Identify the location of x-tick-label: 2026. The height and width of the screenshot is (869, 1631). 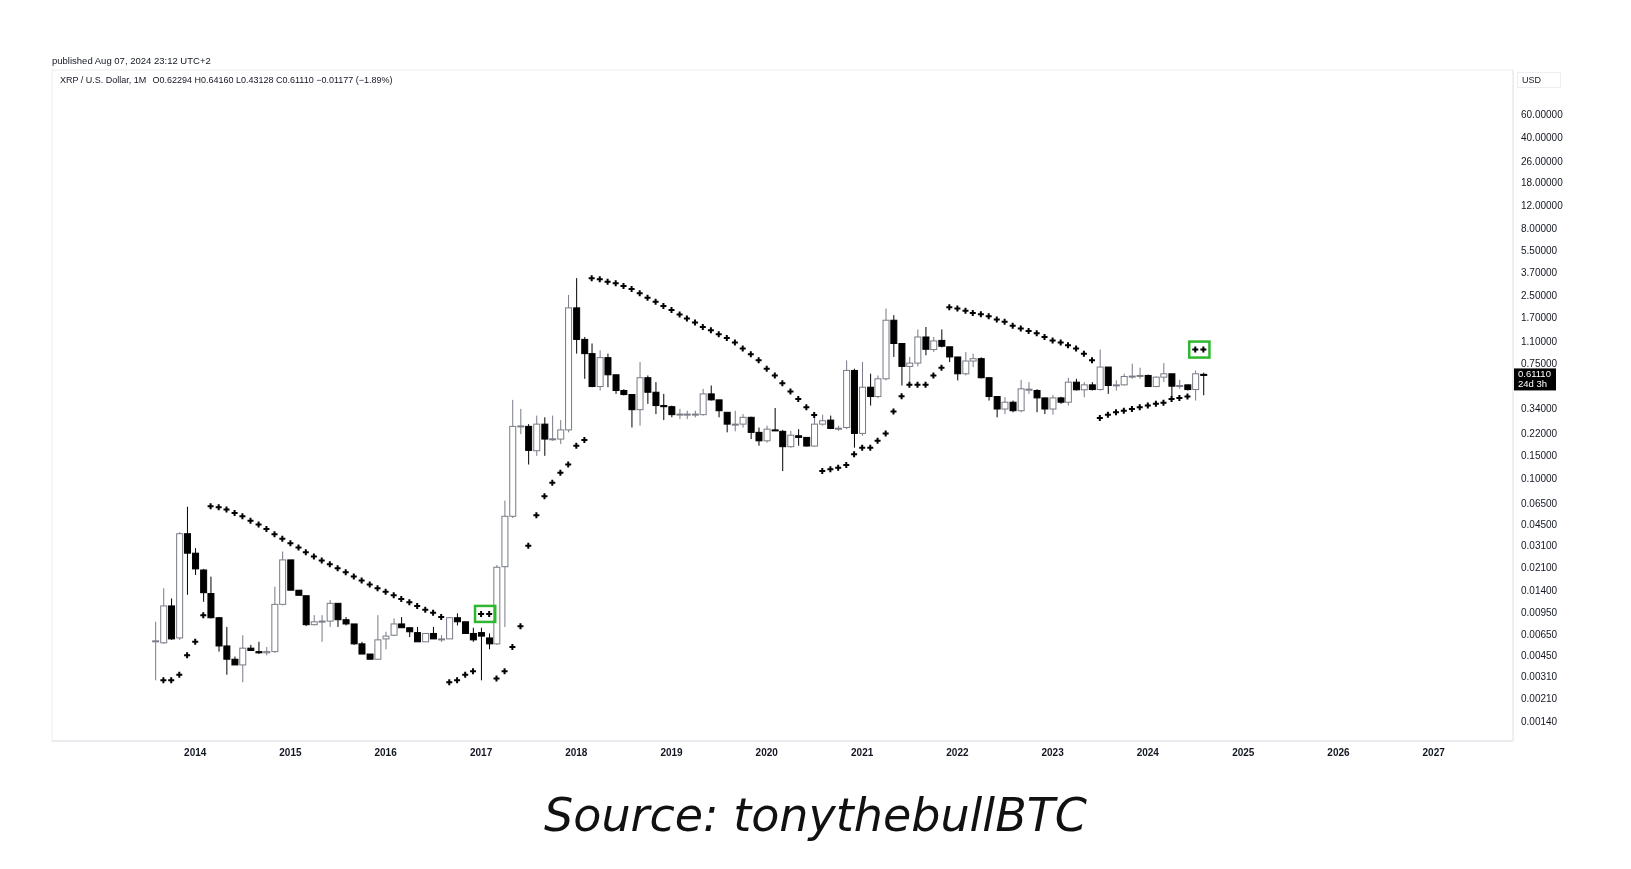
(1339, 753).